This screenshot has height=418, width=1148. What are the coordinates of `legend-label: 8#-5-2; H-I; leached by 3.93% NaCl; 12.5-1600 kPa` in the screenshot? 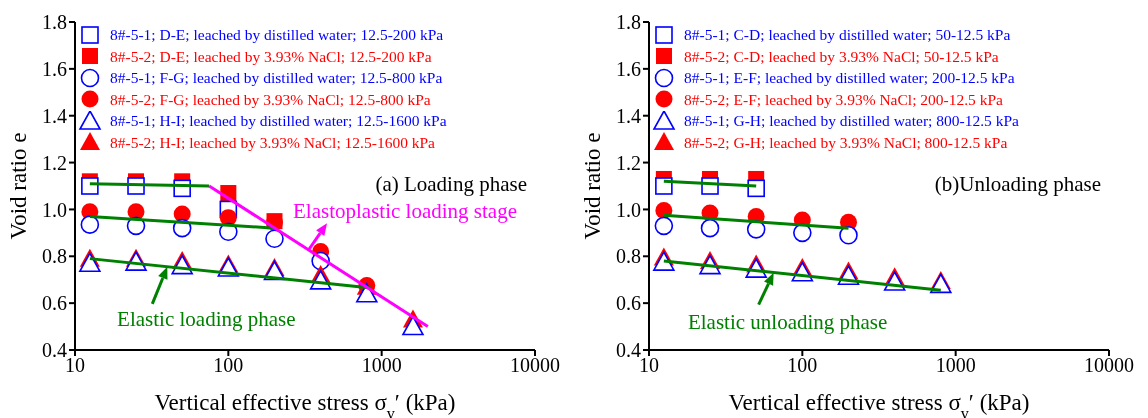 It's located at (273, 142).